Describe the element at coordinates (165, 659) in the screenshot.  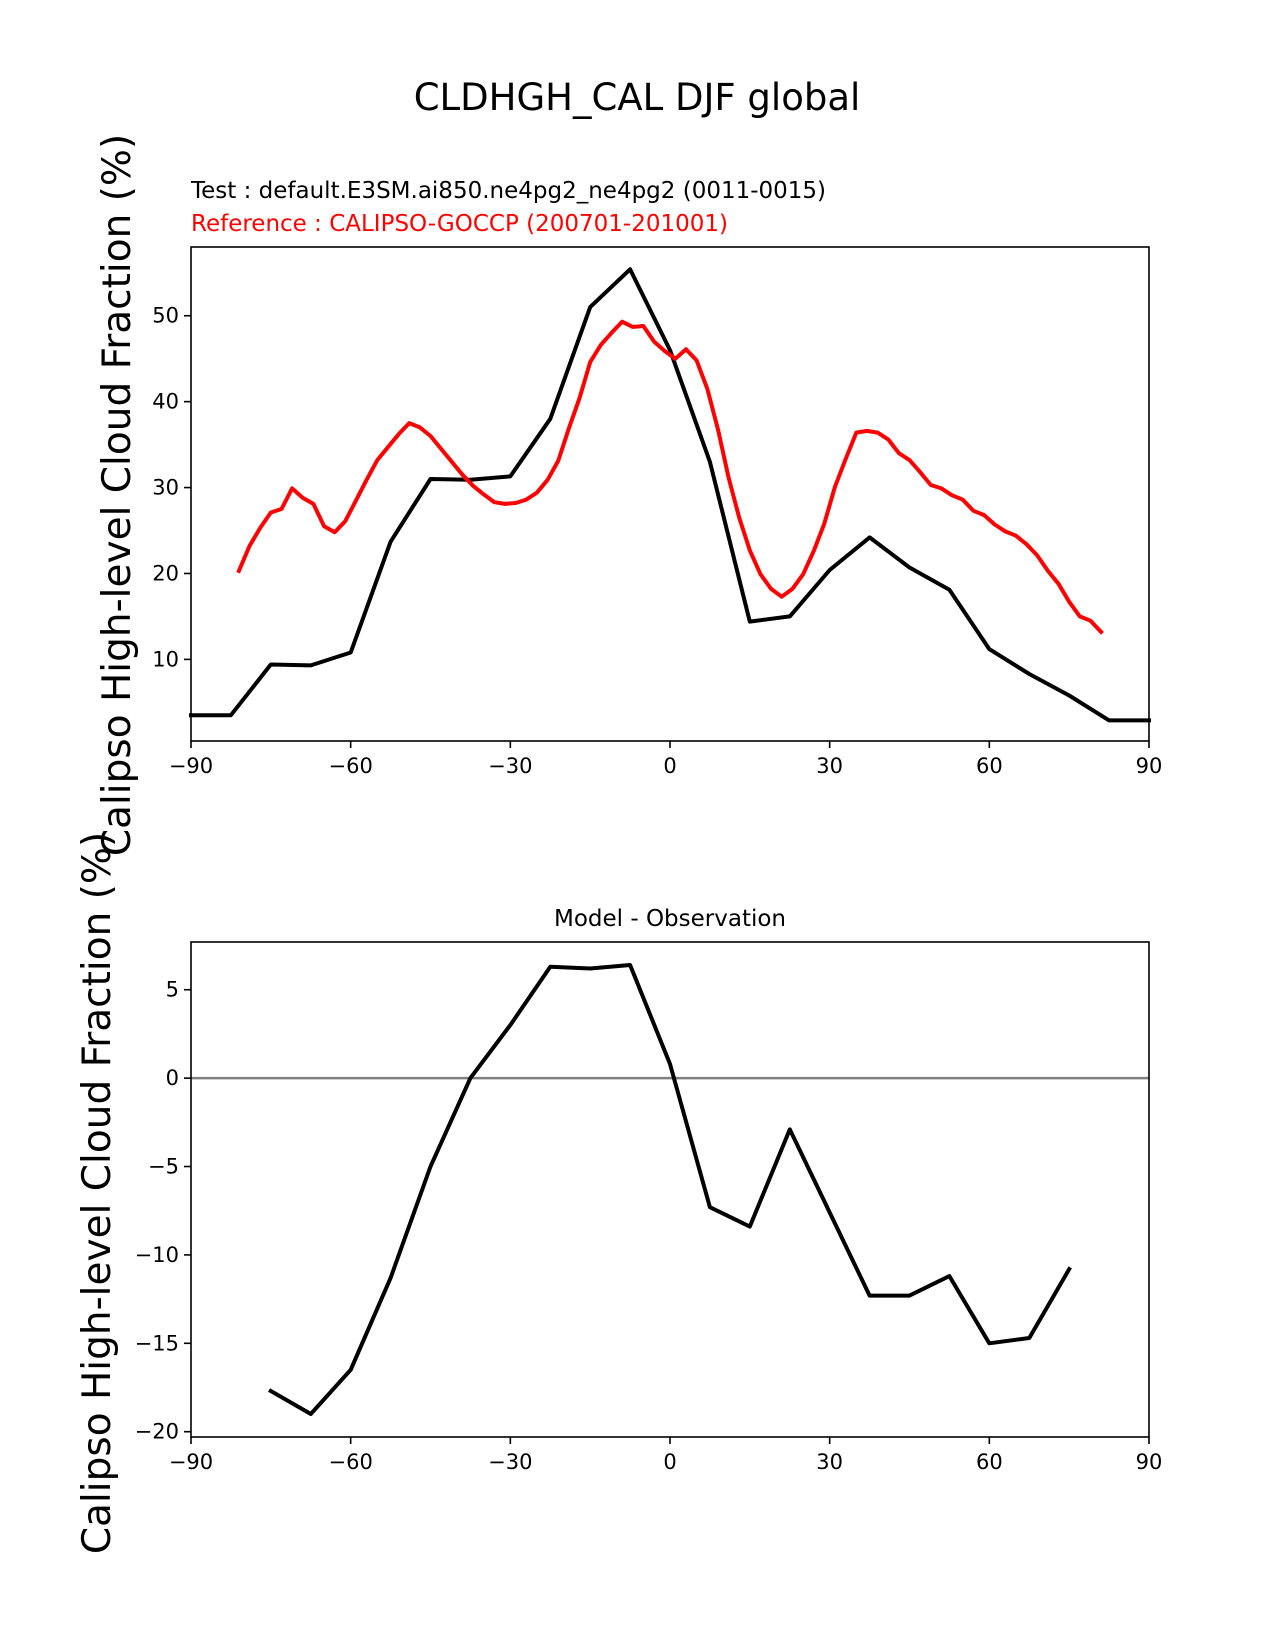
I see `y-tick-label: 10` at that location.